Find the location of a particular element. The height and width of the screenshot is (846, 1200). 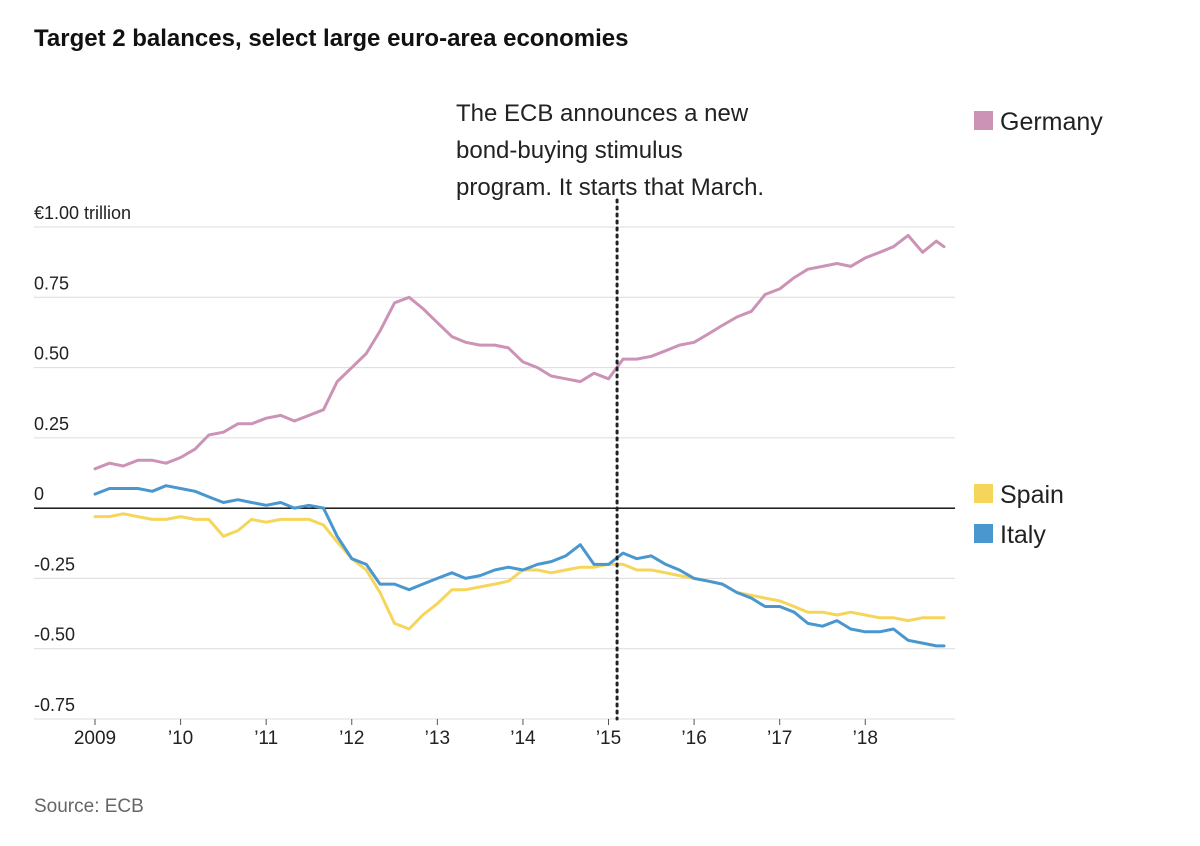

x-tick-label: ’17 is located at coordinates (779, 738).